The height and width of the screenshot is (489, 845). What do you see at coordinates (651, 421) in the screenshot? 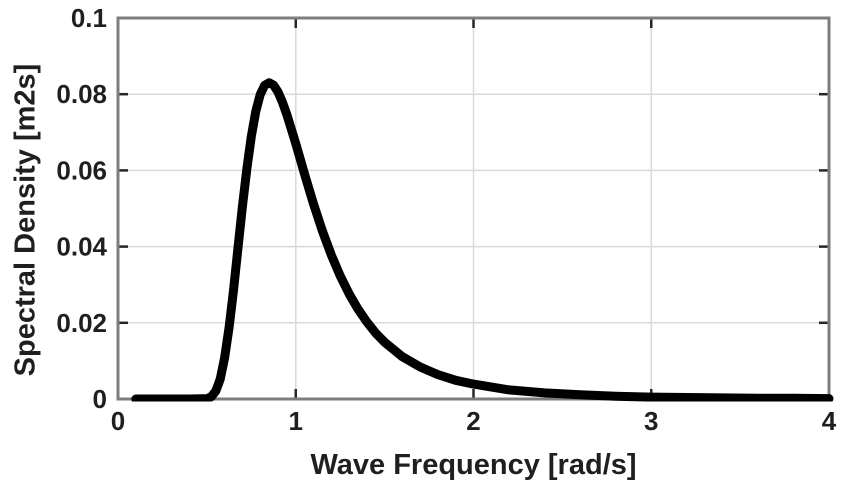
I see `x-tick-label: 3` at bounding box center [651, 421].